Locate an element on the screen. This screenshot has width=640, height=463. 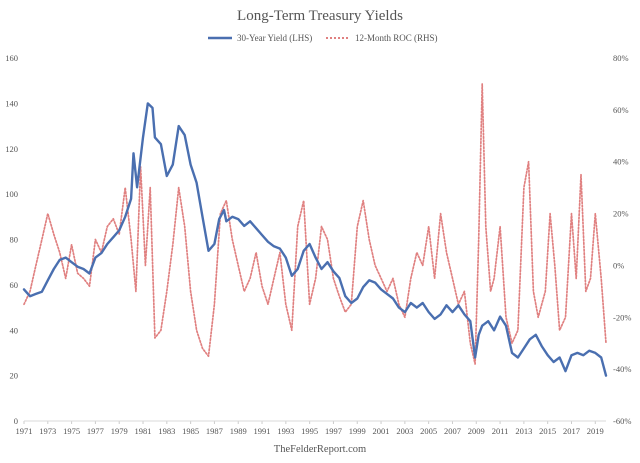
x-tick-label: 1981 is located at coordinates (143, 431).